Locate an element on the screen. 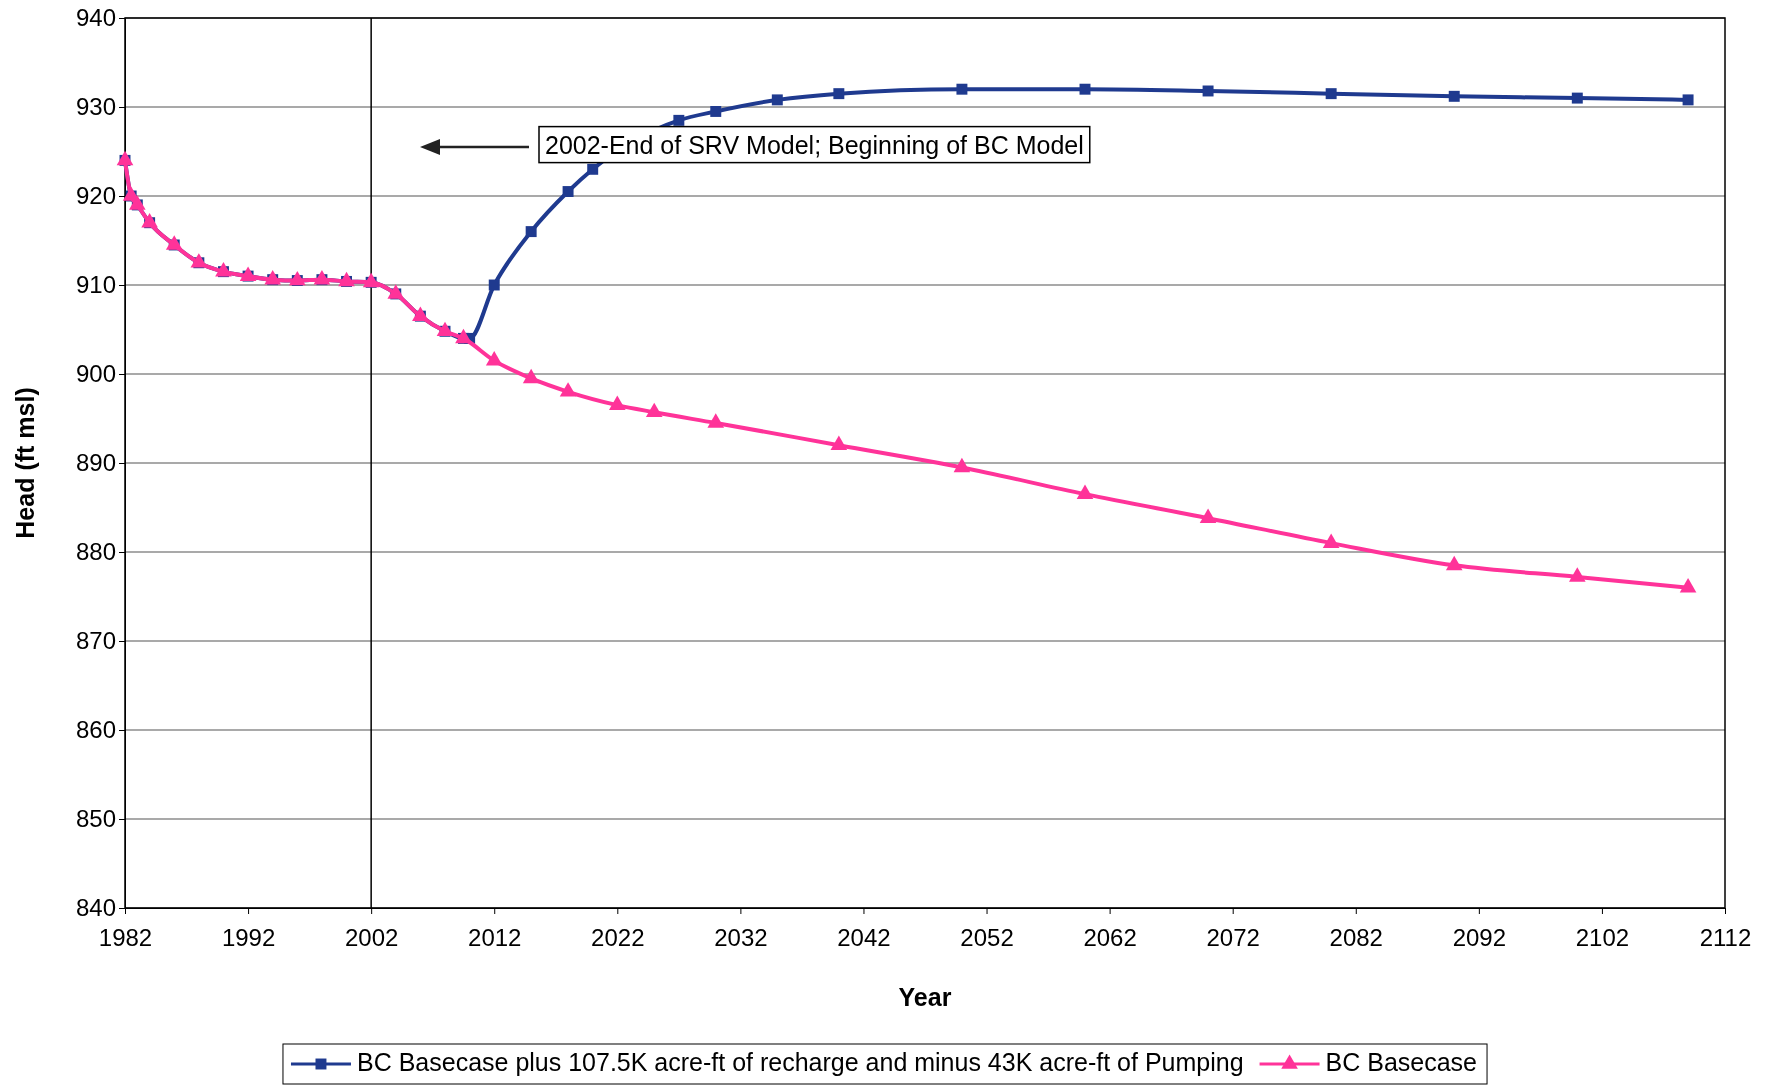 The image size is (1778, 1086). x-tick-label: 2042 is located at coordinates (864, 937).